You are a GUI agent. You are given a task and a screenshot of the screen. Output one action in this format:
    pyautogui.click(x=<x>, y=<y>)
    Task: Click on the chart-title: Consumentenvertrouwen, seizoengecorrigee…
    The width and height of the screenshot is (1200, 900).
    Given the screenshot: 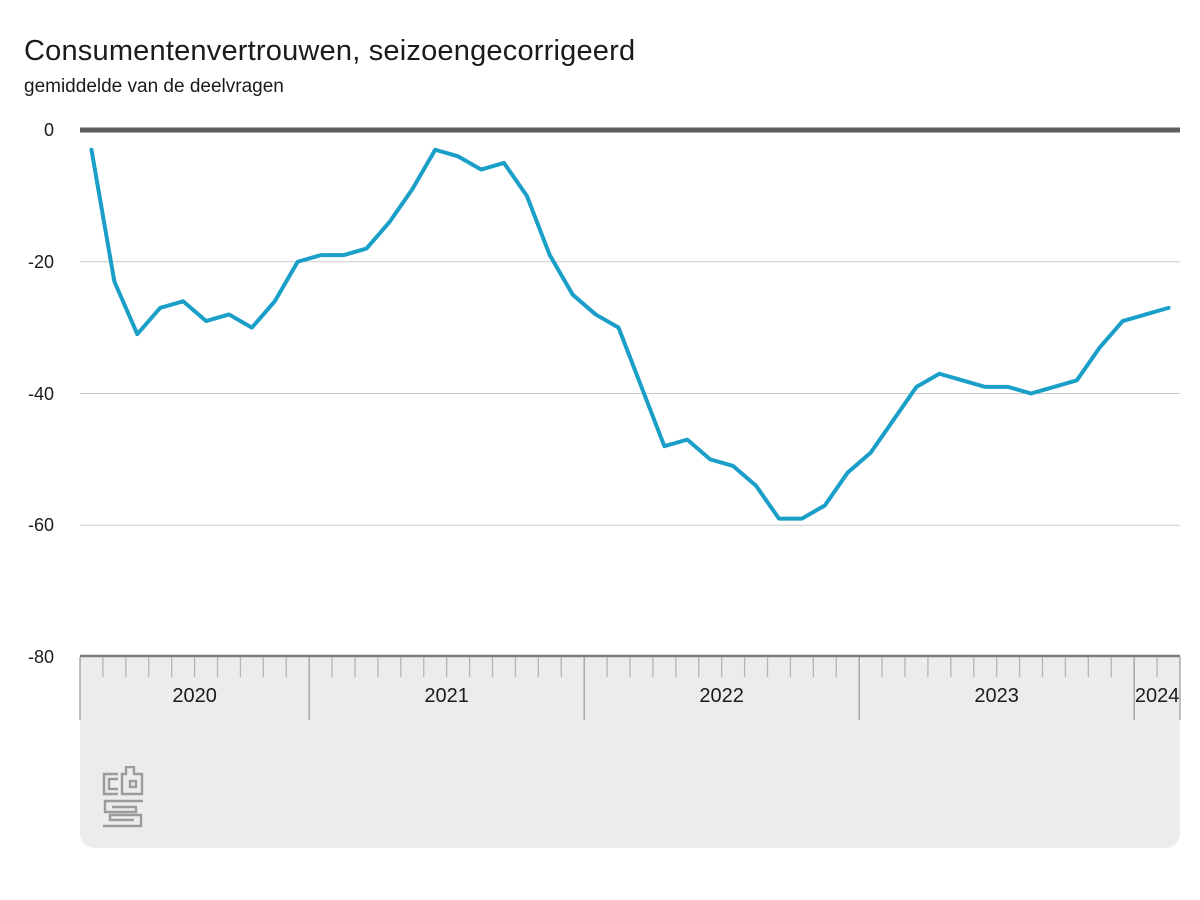 What is the action you would take?
    pyautogui.click(x=330, y=51)
    